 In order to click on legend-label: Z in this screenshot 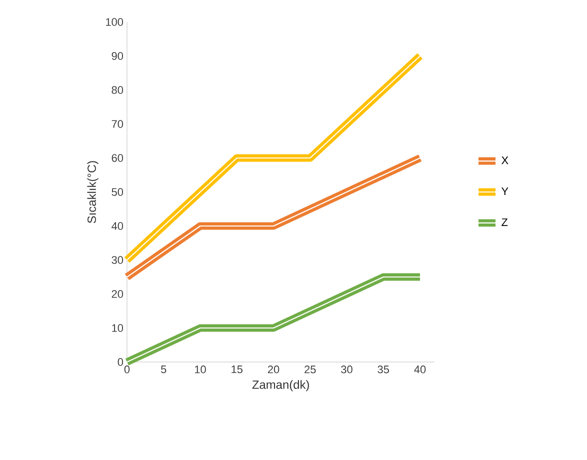, I will do `click(505, 222)`.